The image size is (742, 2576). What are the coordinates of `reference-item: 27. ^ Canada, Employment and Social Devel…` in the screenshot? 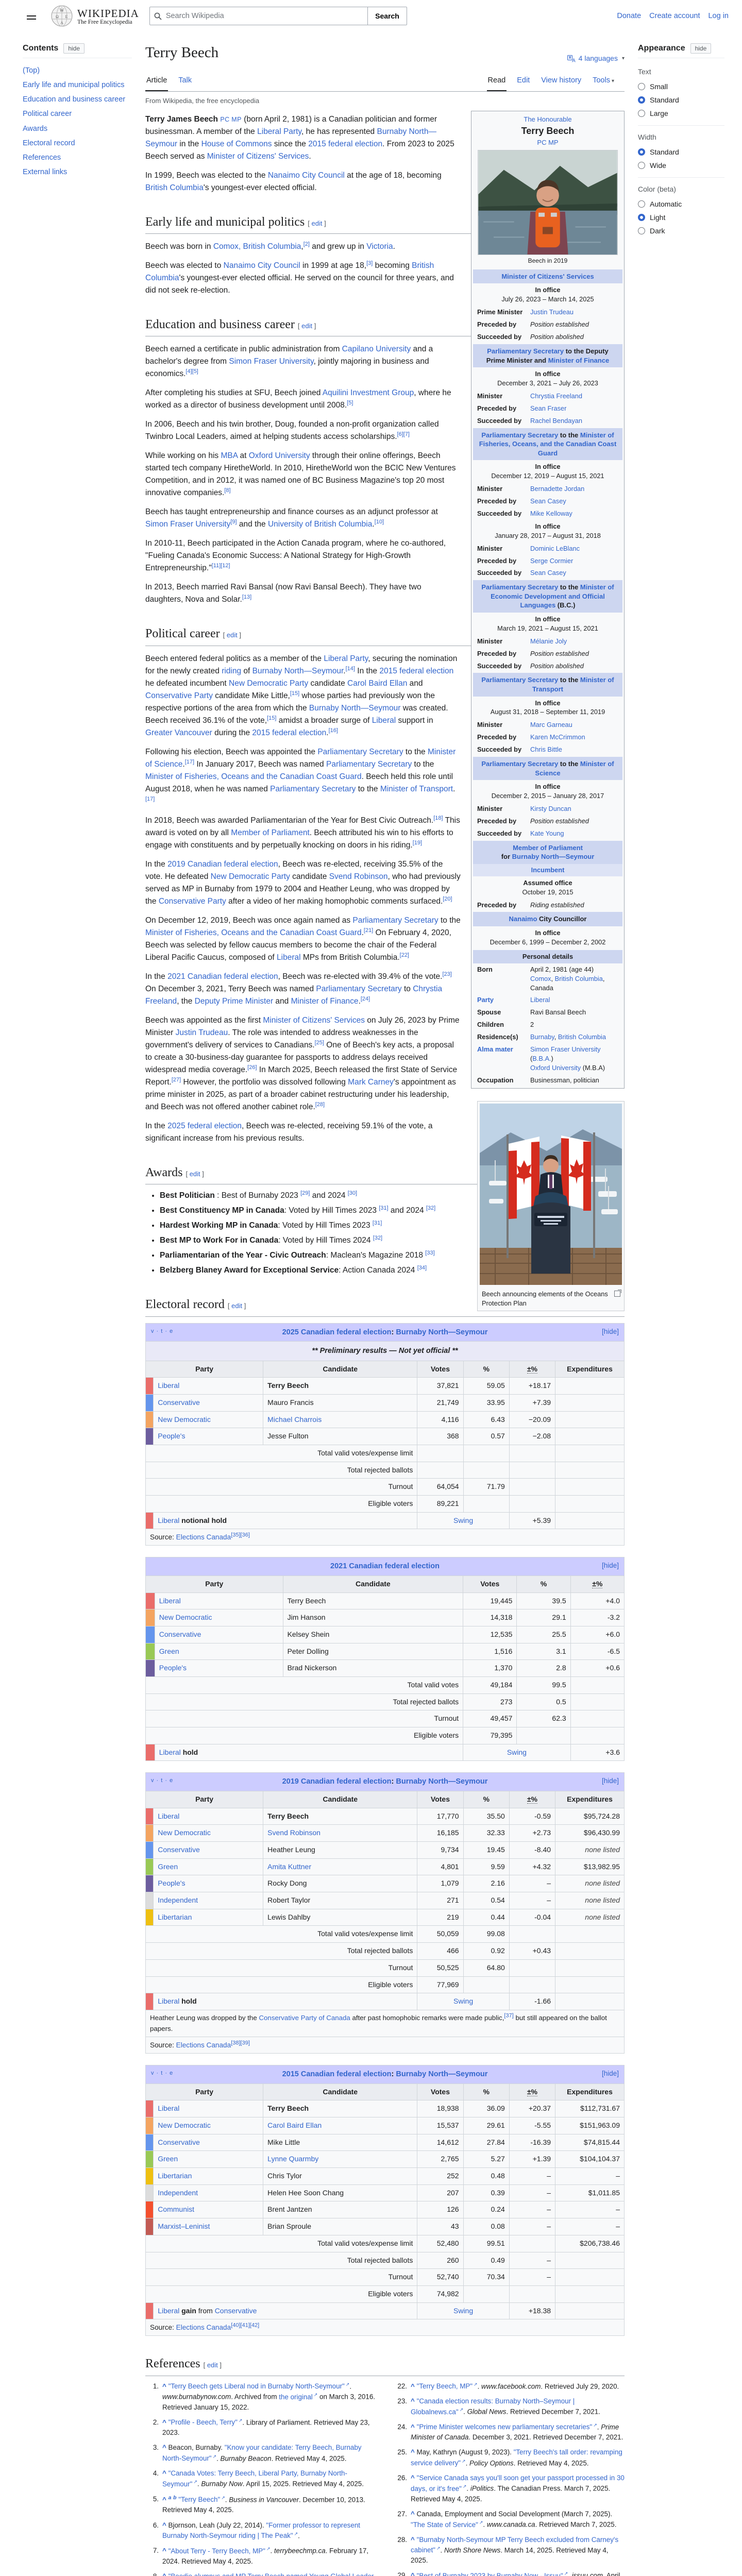 It's located at (509, 2519).